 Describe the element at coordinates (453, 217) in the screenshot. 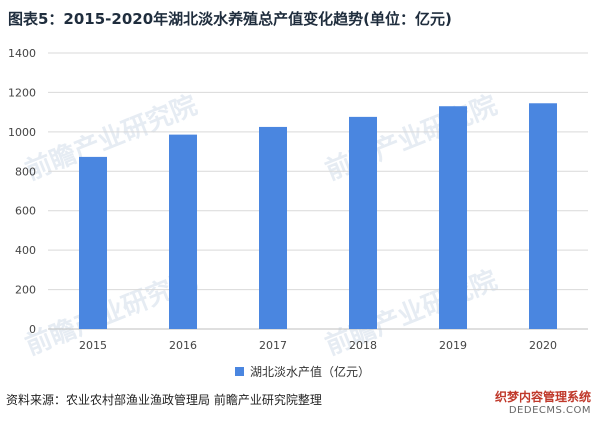

I see `bar-2019` at that location.